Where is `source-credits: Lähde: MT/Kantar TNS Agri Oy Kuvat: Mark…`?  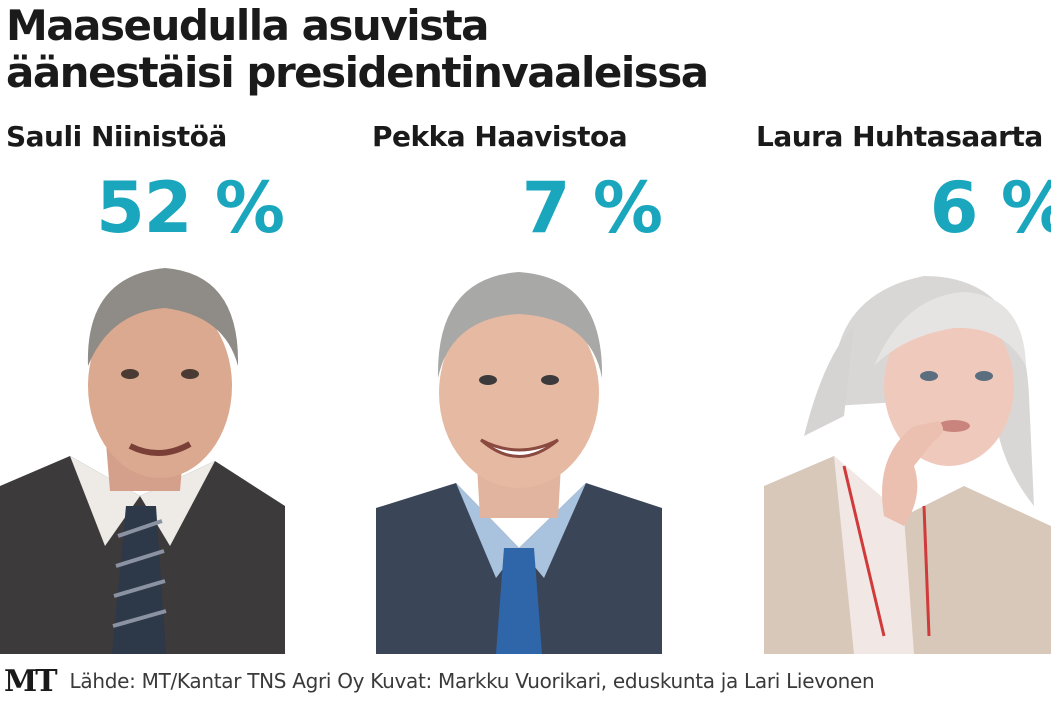
source-credits: Lähde: MT/Kantar TNS Agri Oy Kuvat: Mark… is located at coordinates (472, 681).